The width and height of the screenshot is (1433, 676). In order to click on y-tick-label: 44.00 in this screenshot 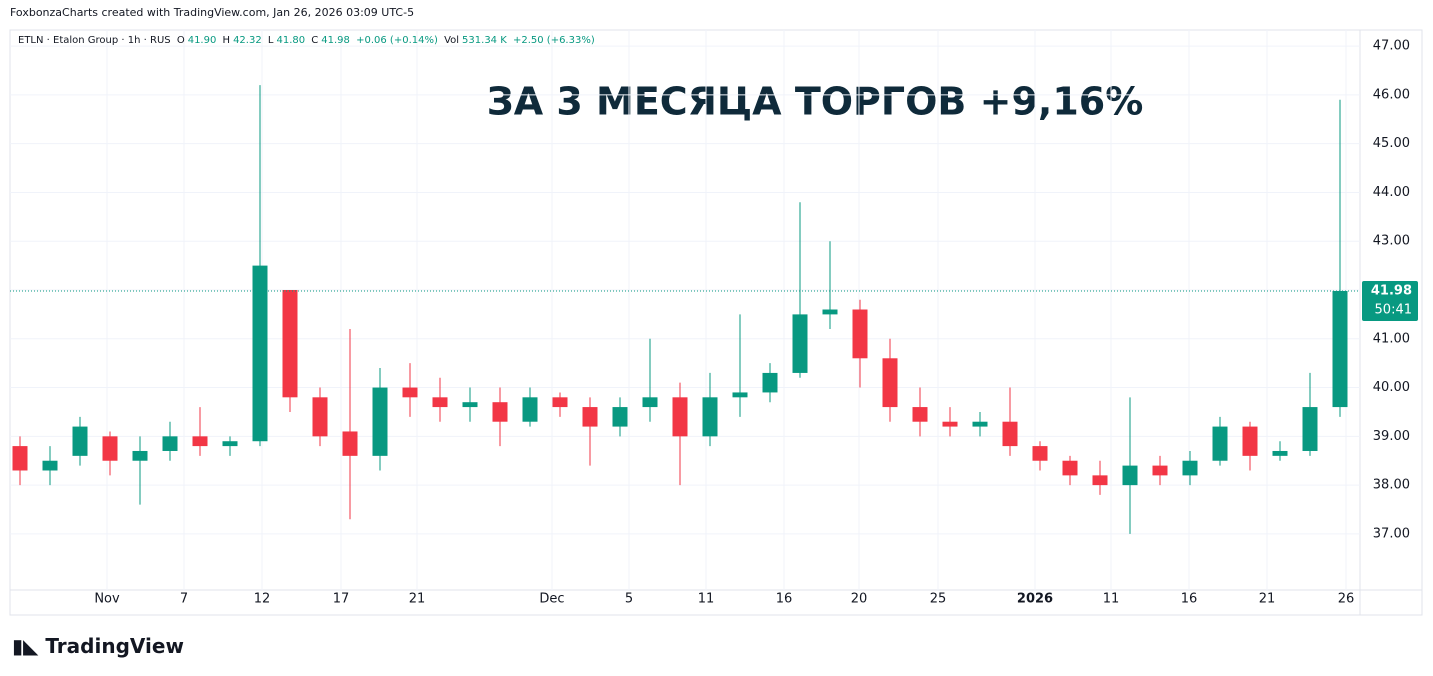, I will do `click(1391, 192)`.